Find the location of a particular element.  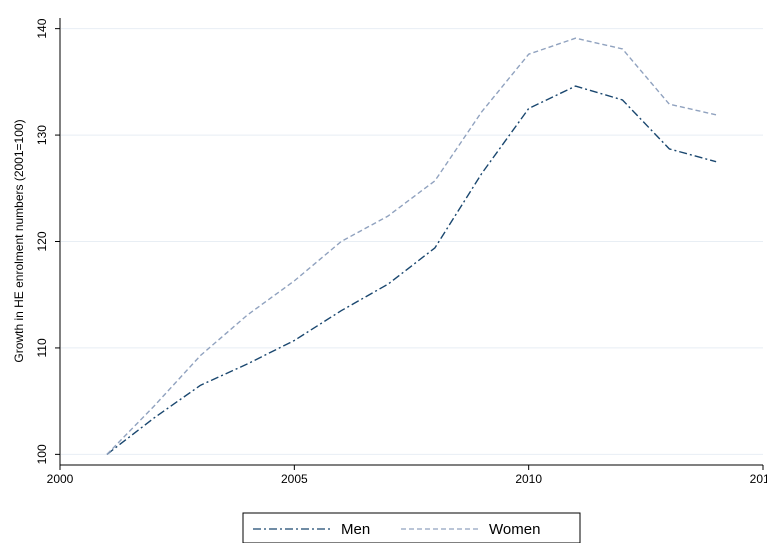

x-tick-label: 2015 is located at coordinates (758, 479).